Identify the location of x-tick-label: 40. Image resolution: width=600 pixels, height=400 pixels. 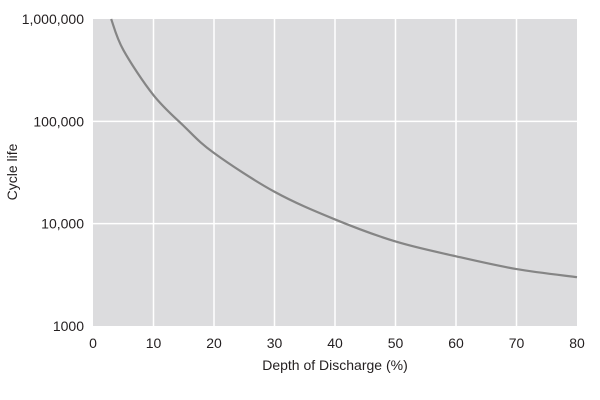
(335, 343).